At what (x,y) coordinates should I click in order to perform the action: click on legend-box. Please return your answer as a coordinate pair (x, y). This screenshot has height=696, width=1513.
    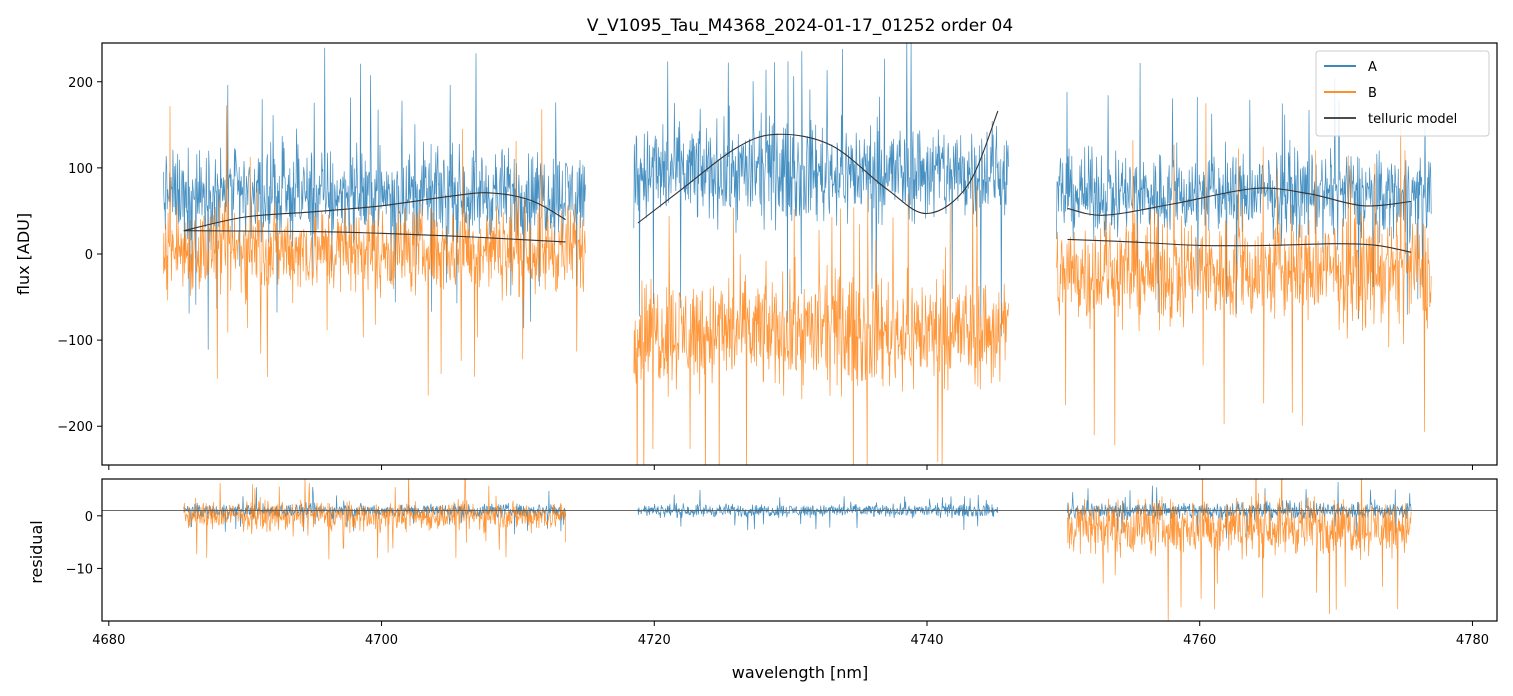
    Looking at the image, I should click on (1402, 93).